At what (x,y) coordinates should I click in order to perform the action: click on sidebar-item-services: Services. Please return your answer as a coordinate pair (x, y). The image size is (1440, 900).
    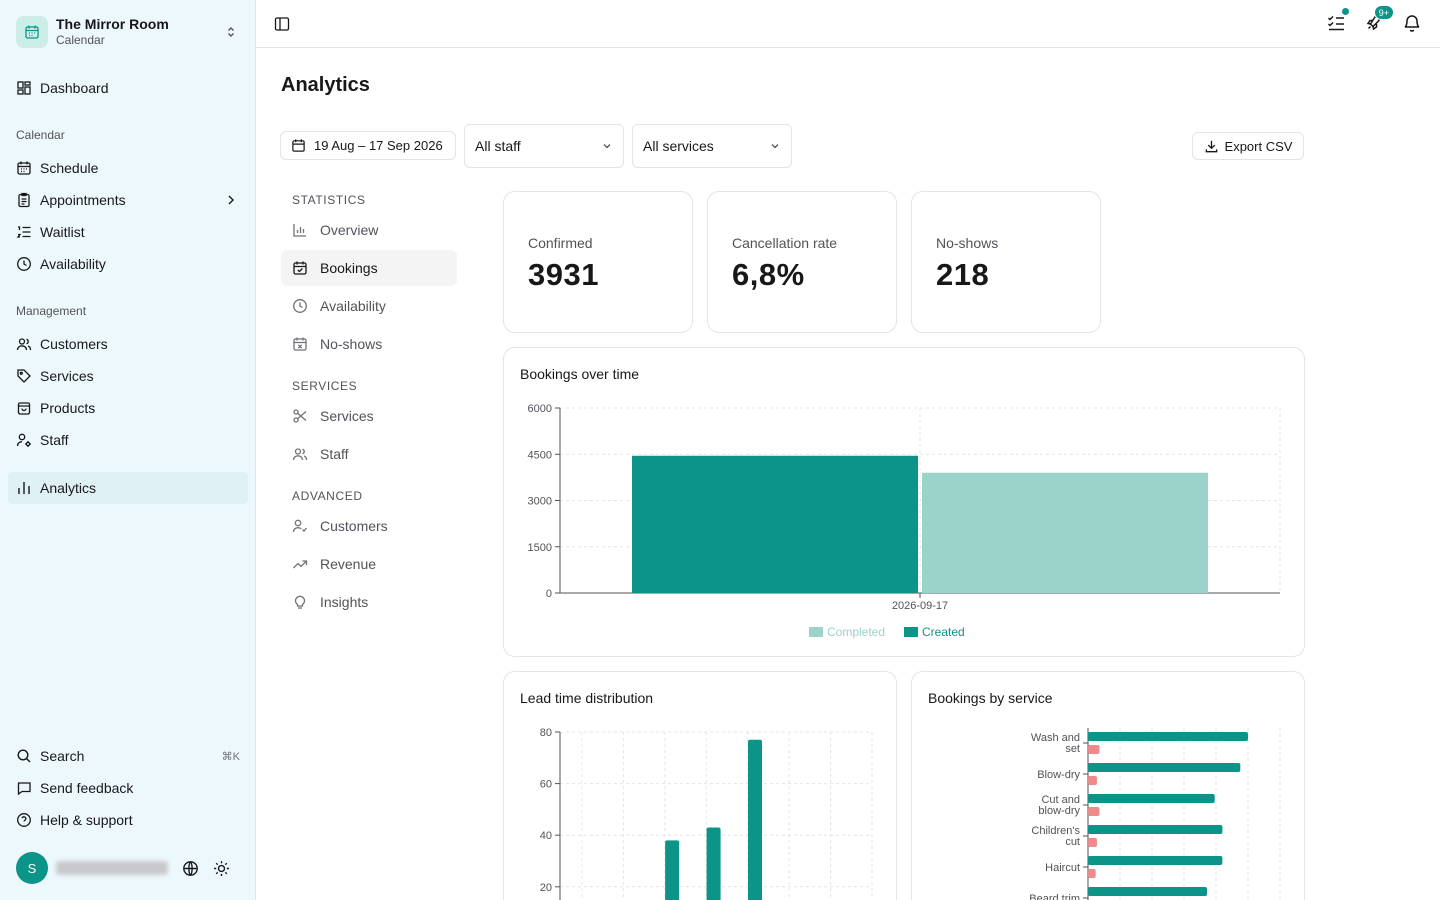
    Looking at the image, I should click on (128, 376).